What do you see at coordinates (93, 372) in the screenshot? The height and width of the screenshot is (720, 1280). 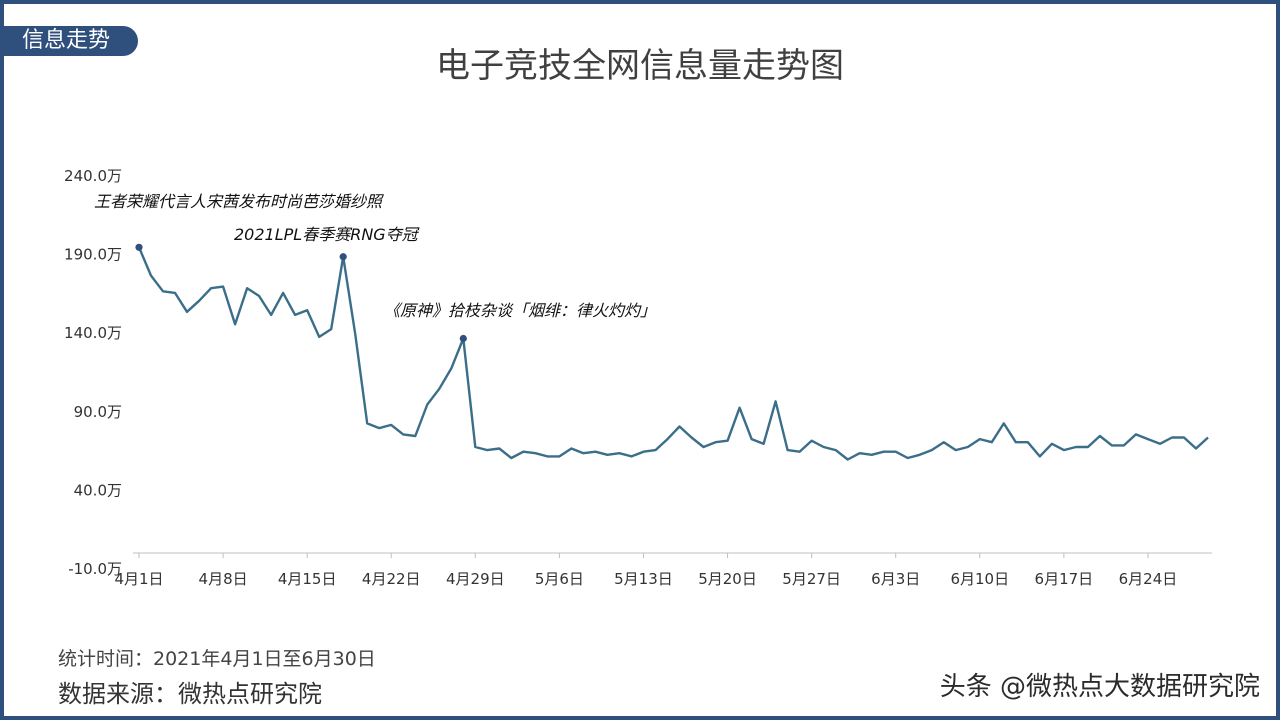 I see `y-axis-labels: 240.0万 190.0万 140.0万 90.0万 40.0万 -10.0万` at bounding box center [93, 372].